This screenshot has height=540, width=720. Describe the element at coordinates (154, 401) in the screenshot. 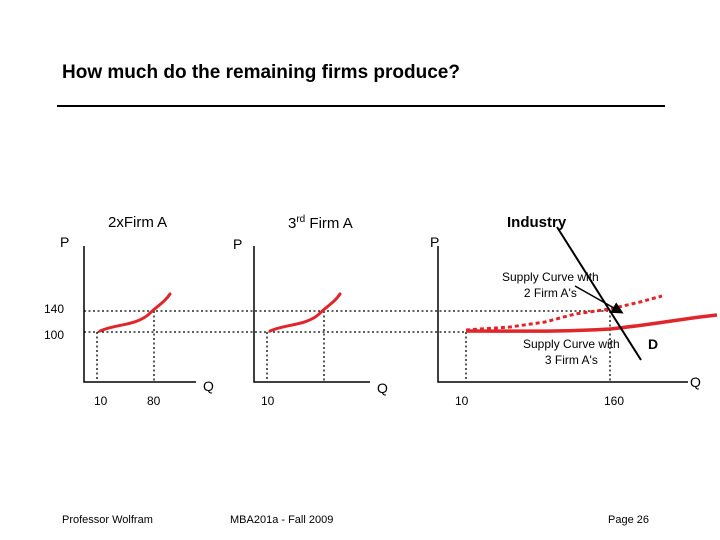

I see `firm2-q-tick-80: 80` at that location.